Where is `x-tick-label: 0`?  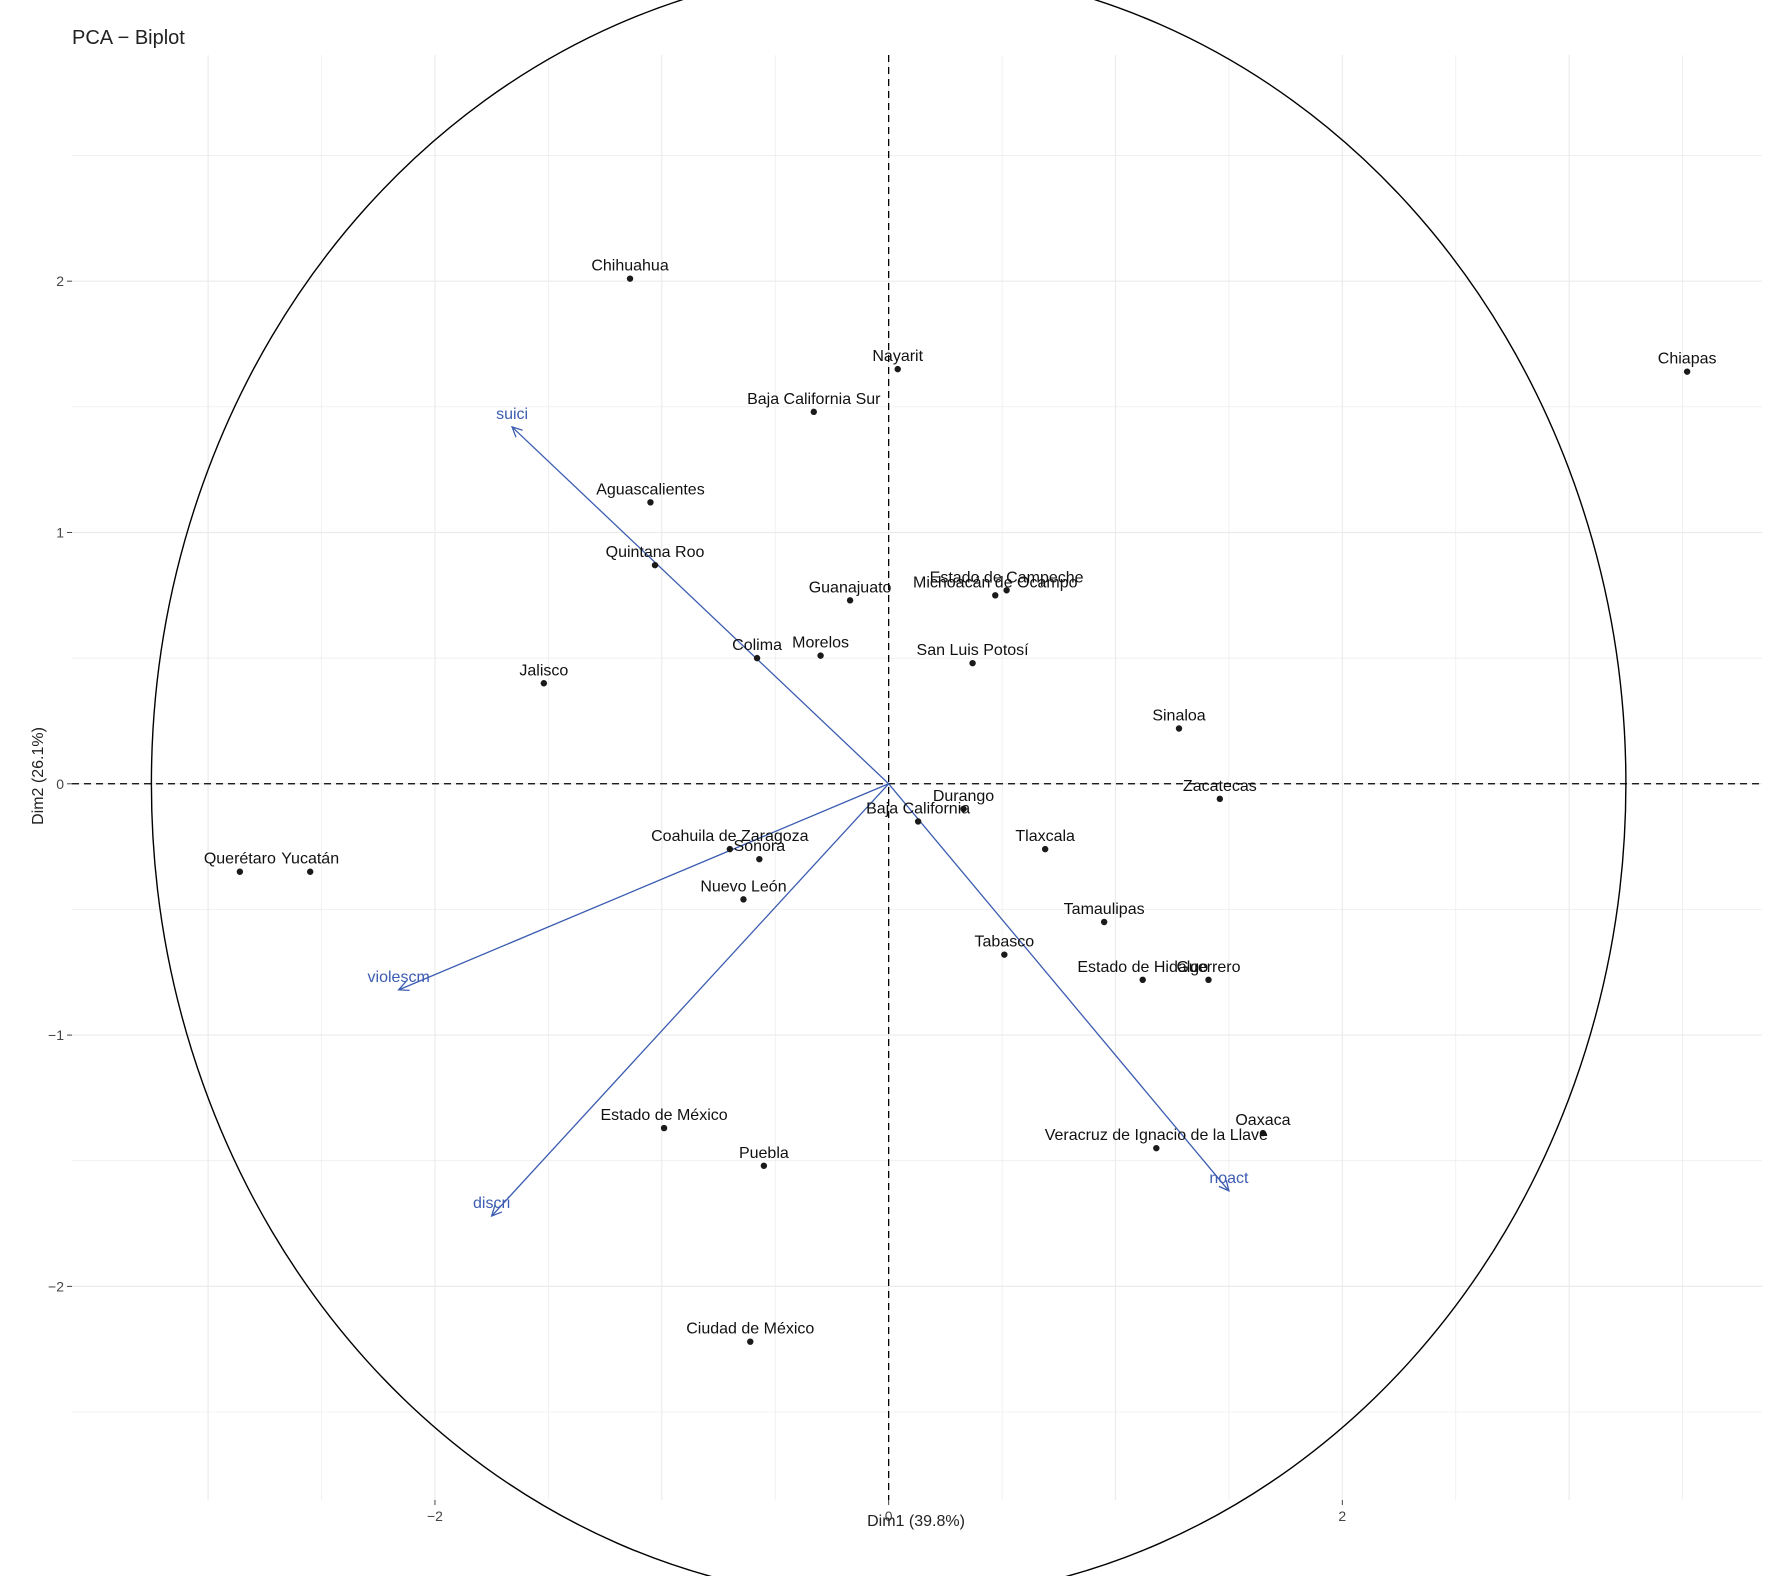 x-tick-label: 0 is located at coordinates (889, 1516).